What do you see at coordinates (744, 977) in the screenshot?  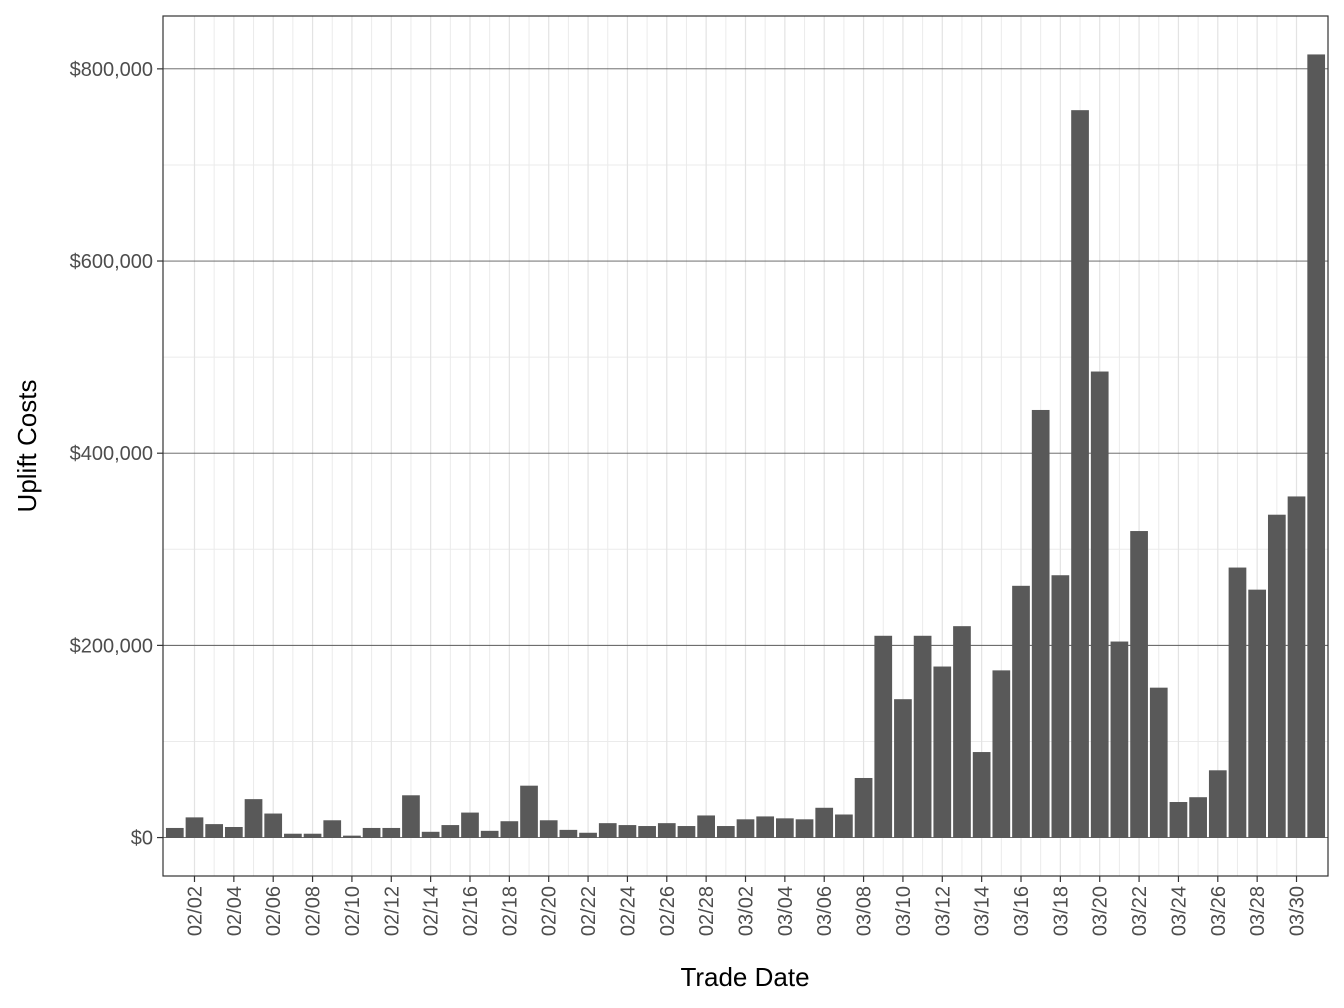 I see `x-axis-title: Trade Date` at bounding box center [744, 977].